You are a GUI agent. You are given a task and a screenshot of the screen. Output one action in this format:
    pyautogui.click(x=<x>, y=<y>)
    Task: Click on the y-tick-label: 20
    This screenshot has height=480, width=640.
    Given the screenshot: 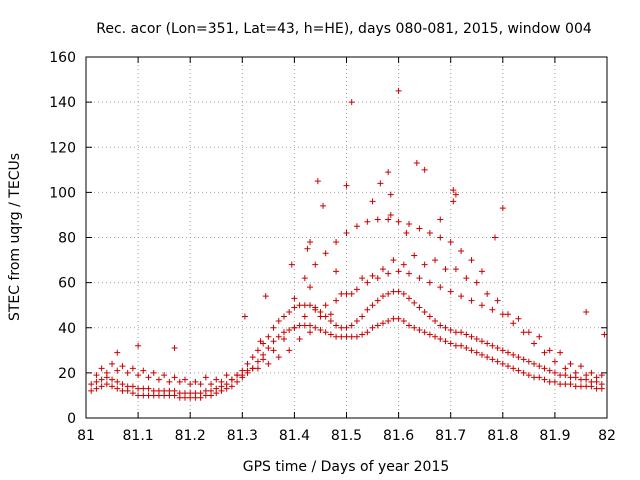 What is the action you would take?
    pyautogui.click(x=67, y=374)
    